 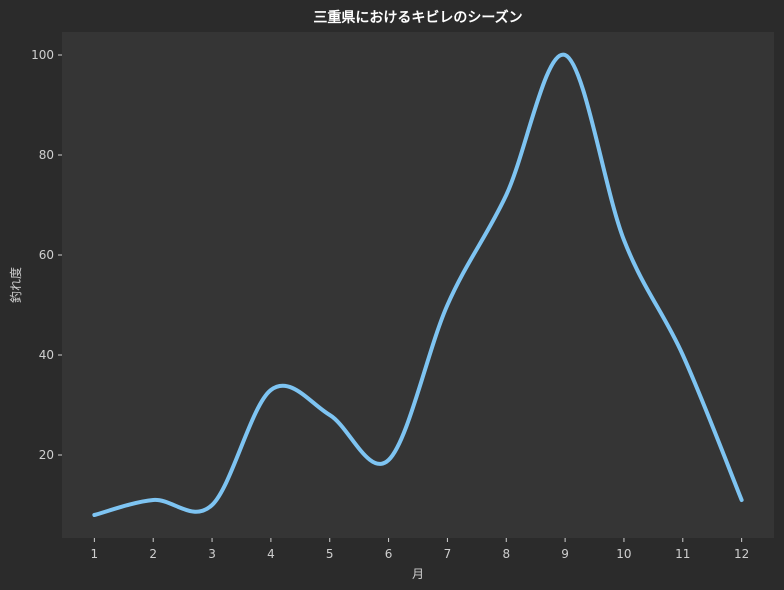 What do you see at coordinates (741, 554) in the screenshot?
I see `x-tick-label: 12` at bounding box center [741, 554].